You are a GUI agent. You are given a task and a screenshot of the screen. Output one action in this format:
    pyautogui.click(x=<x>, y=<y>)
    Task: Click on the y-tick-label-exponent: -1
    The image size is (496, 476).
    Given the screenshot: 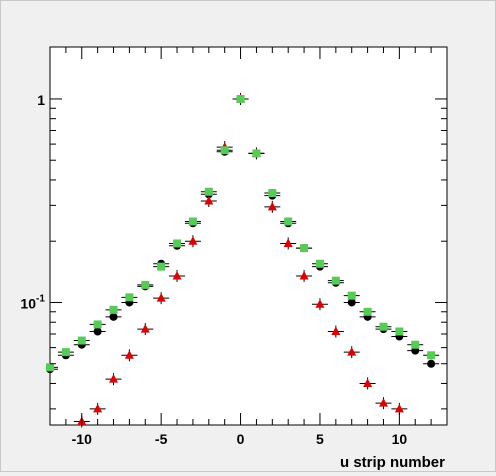 What is the action you would take?
    pyautogui.click(x=40, y=298)
    